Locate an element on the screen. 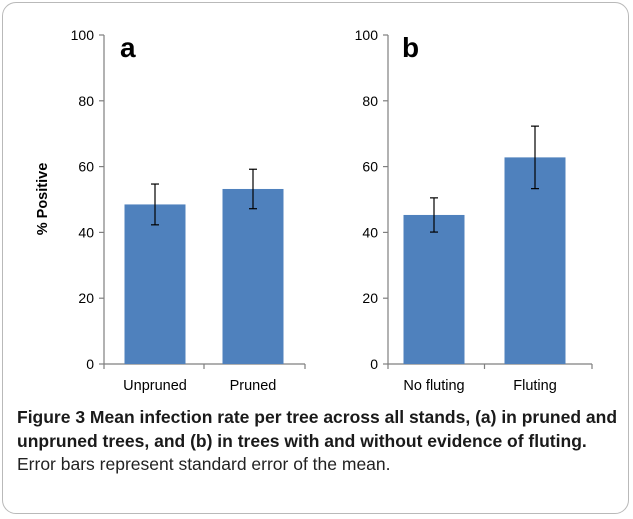  panel-b-category-label: Fluting is located at coordinates (535, 386).